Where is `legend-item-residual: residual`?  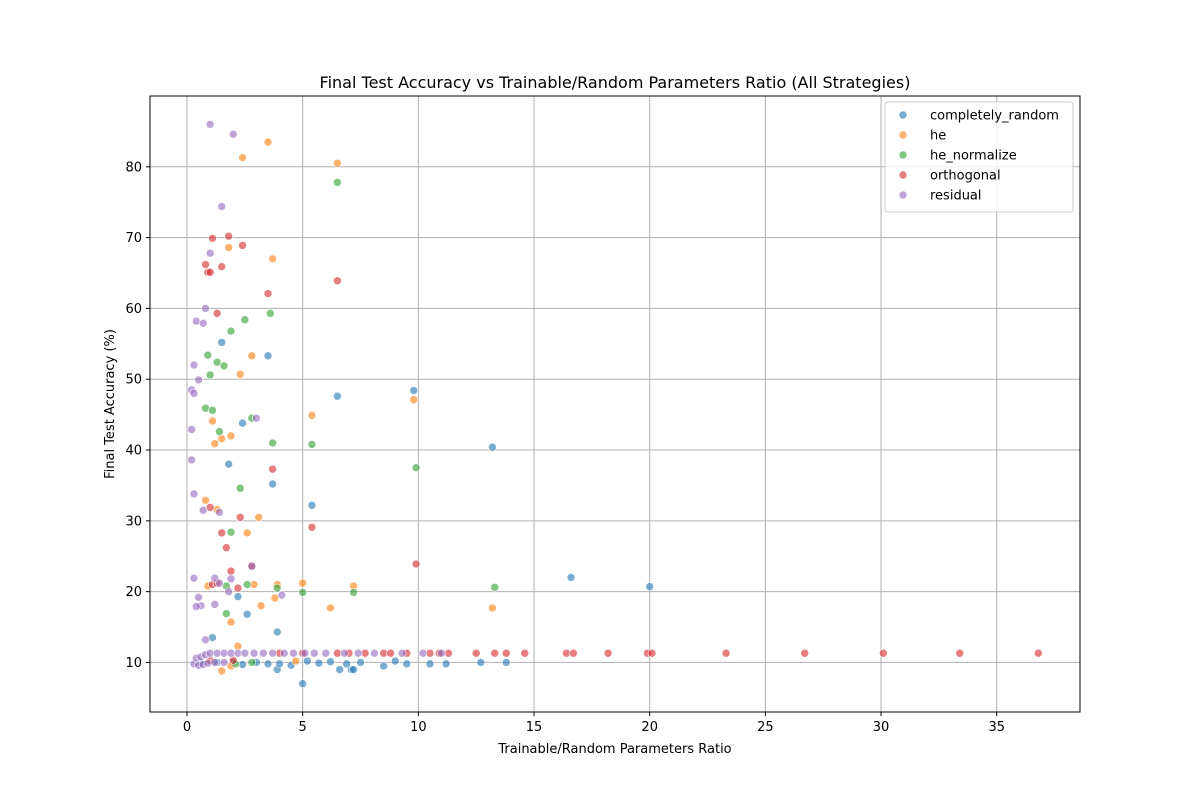
legend-item-residual: residual is located at coordinates (940, 196).